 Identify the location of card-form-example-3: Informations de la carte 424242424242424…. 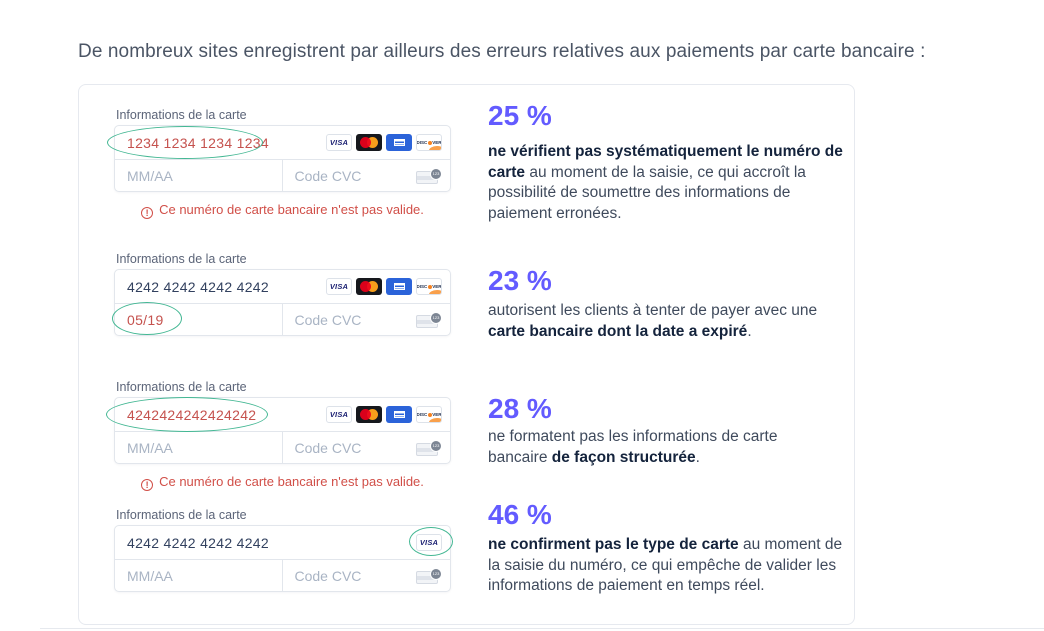
(282, 435).